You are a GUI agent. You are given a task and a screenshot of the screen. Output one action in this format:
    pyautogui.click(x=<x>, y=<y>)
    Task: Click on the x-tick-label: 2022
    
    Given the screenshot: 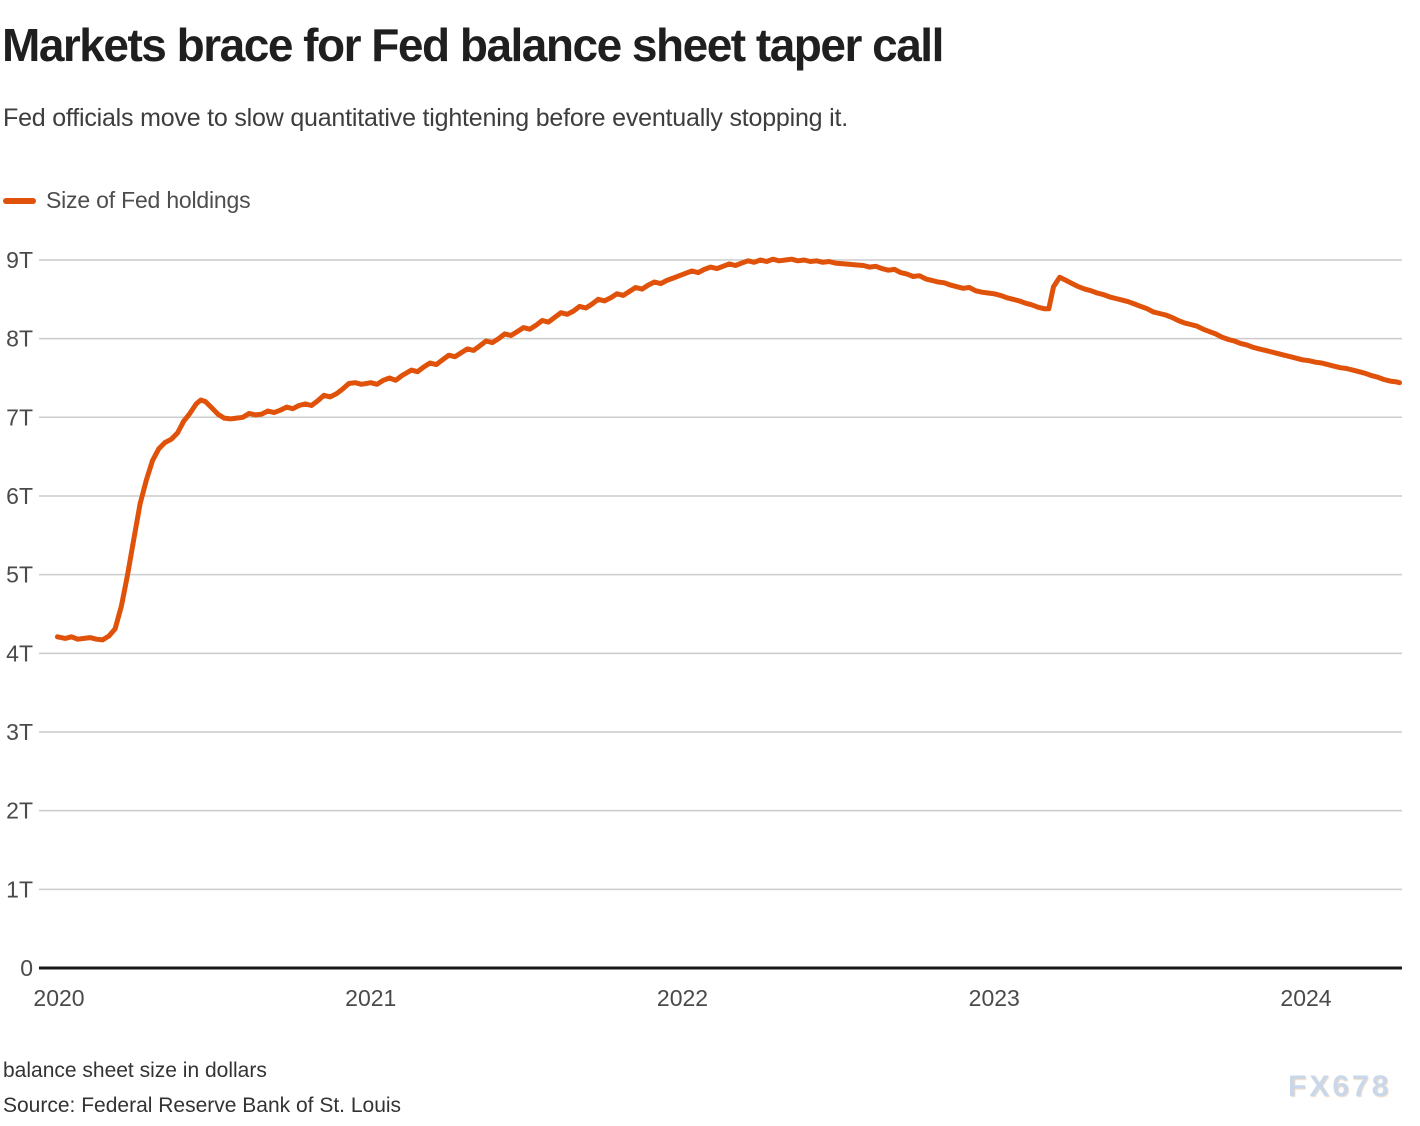 What is the action you would take?
    pyautogui.click(x=682, y=998)
    